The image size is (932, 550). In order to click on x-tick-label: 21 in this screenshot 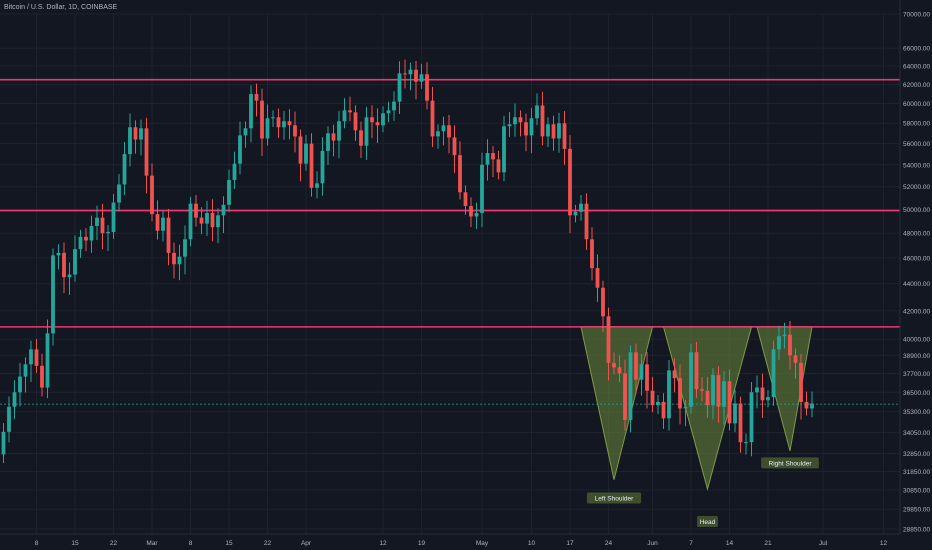, I will do `click(768, 543)`.